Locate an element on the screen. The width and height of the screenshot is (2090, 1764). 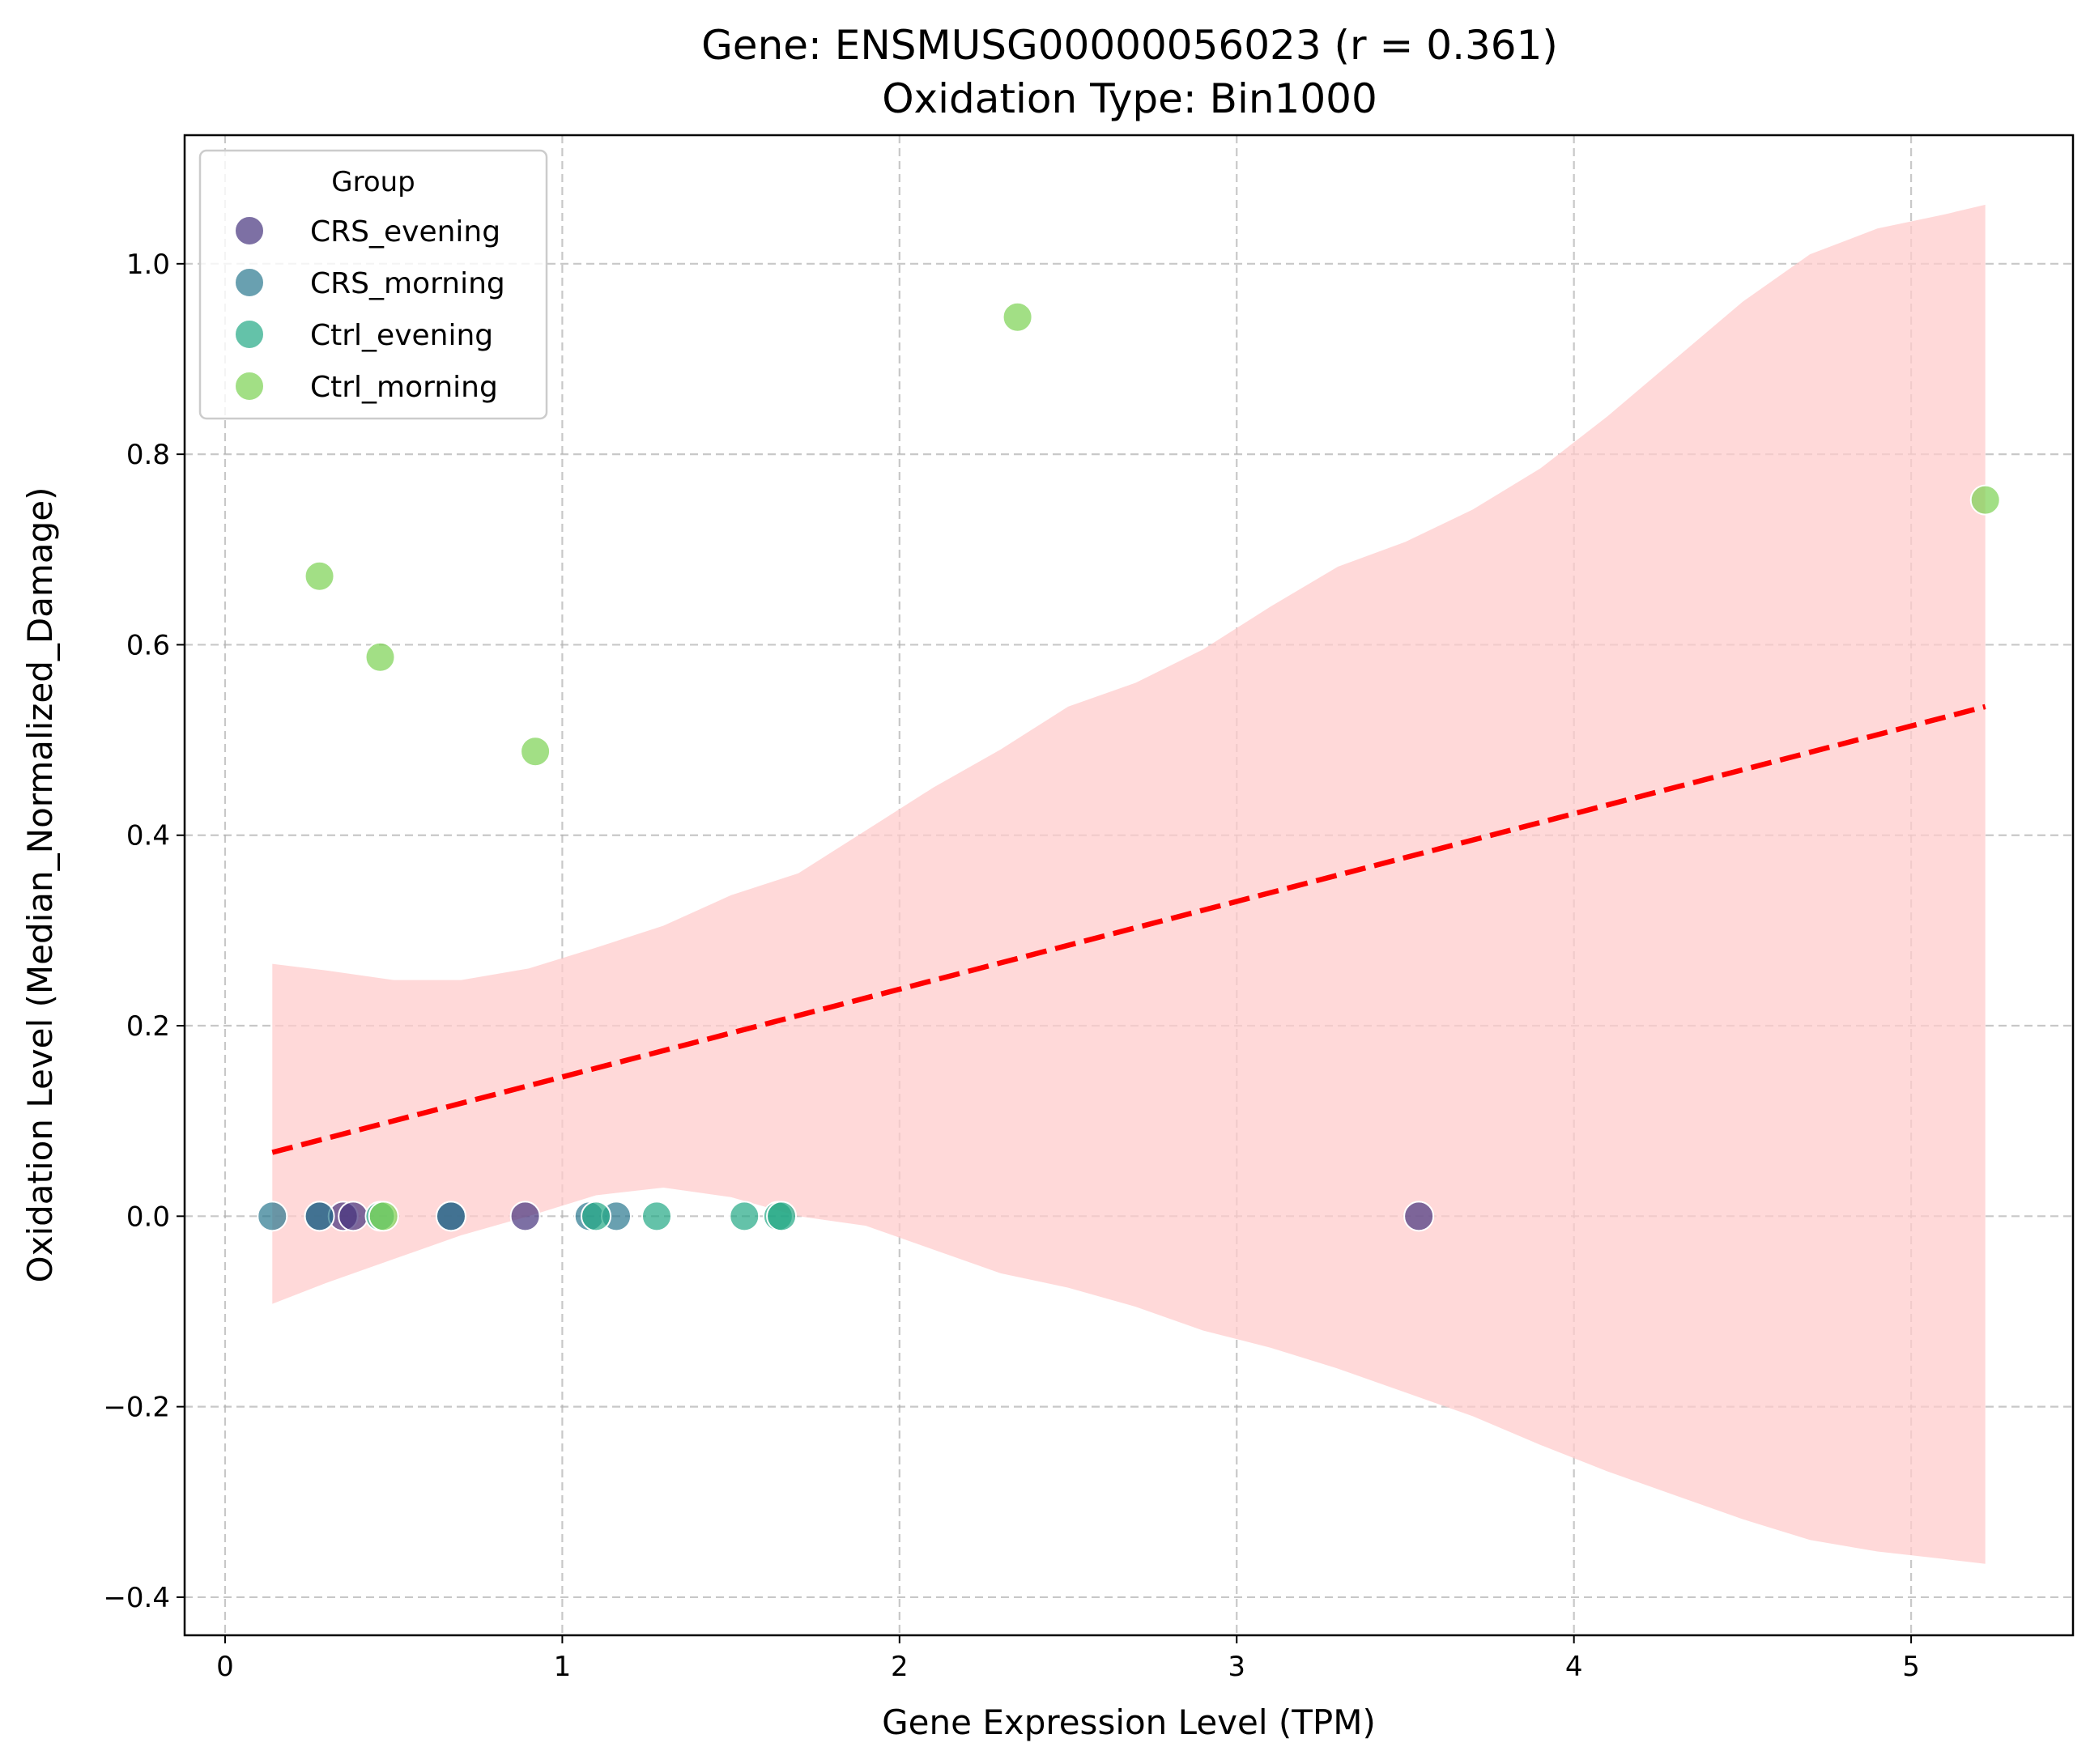
legend-label: Ctrl_morning is located at coordinates (404, 387).